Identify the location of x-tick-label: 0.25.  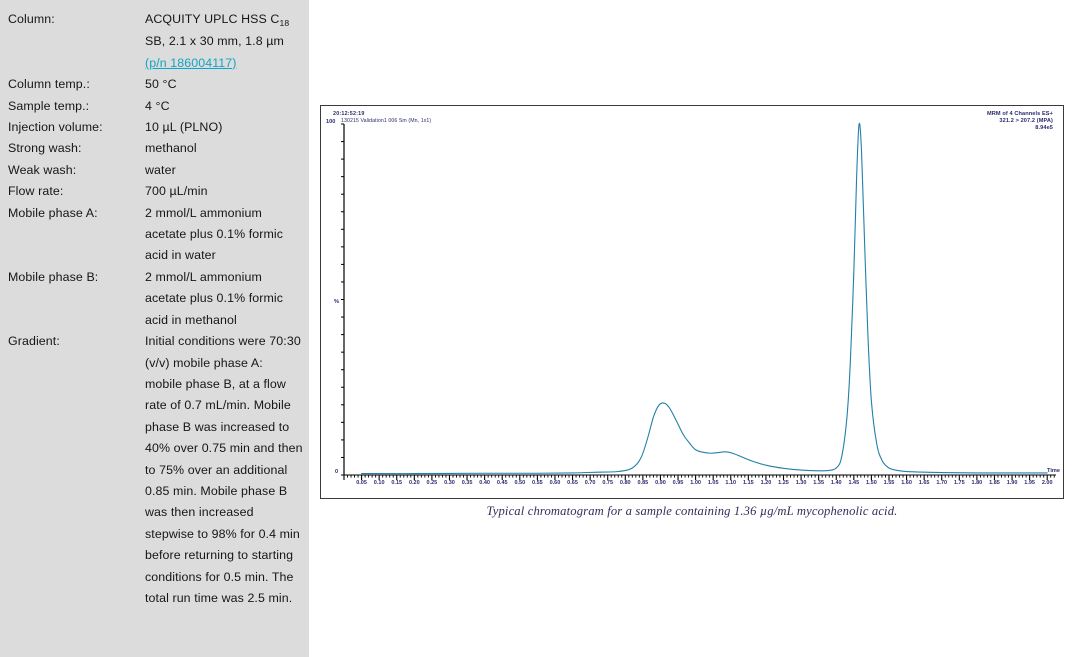
(432, 483).